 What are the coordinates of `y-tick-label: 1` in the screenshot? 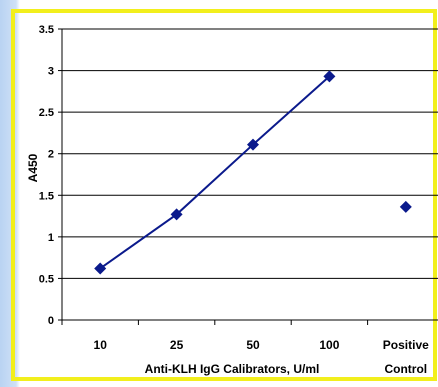 It's located at (51, 238).